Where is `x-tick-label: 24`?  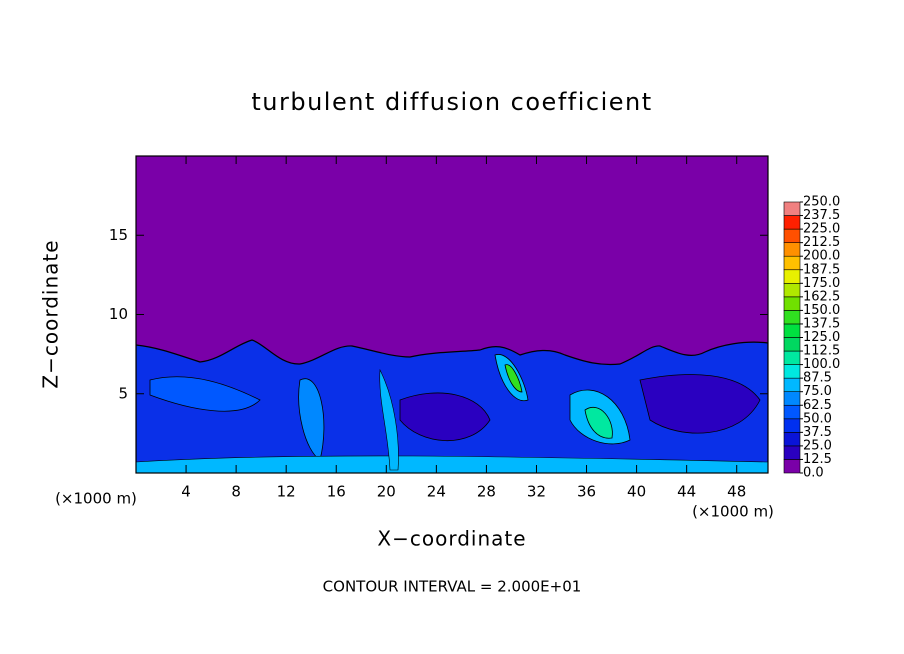
x-tick-label: 24 is located at coordinates (436, 492).